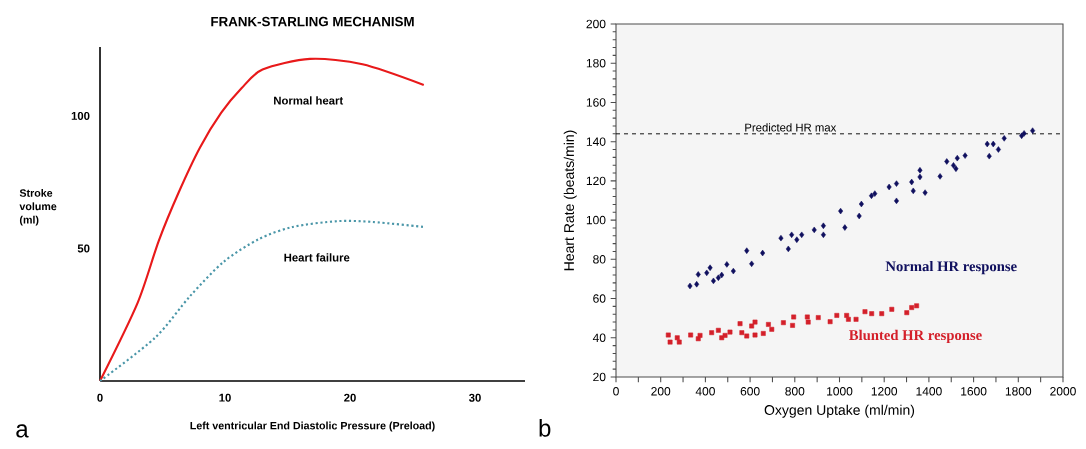  I want to click on y-tick-label: 160, so click(596, 102).